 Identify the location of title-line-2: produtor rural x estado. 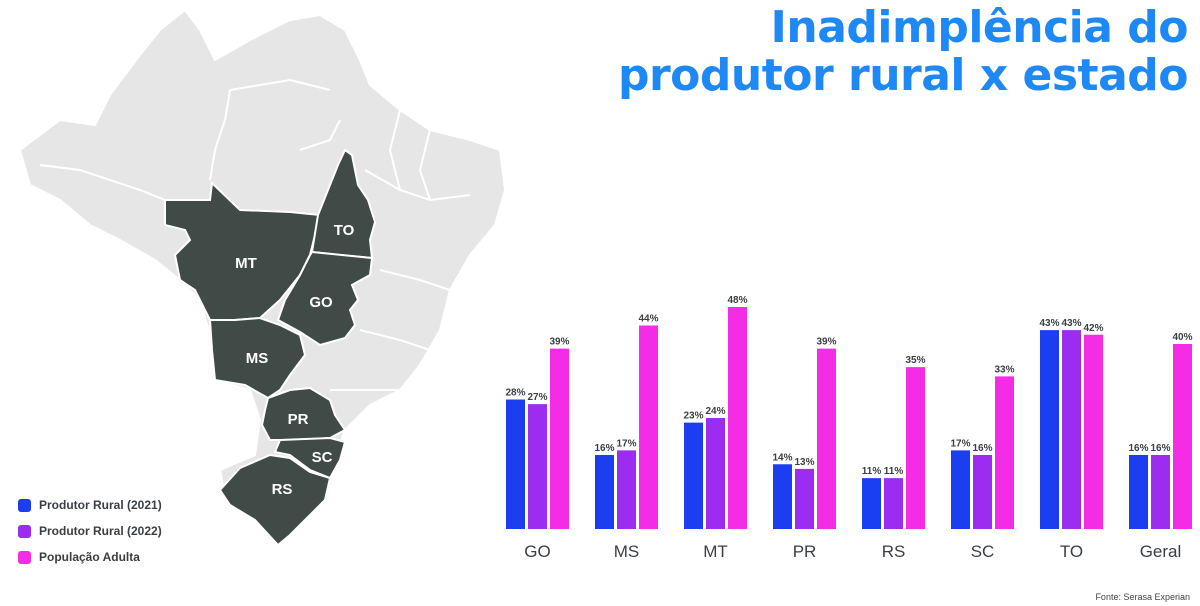
(903, 75).